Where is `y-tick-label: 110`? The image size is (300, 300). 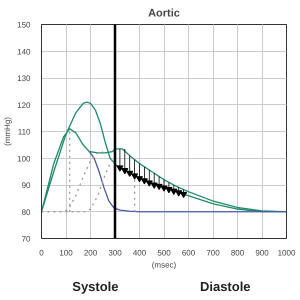 y-tick-label: 110 is located at coordinates (25, 132).